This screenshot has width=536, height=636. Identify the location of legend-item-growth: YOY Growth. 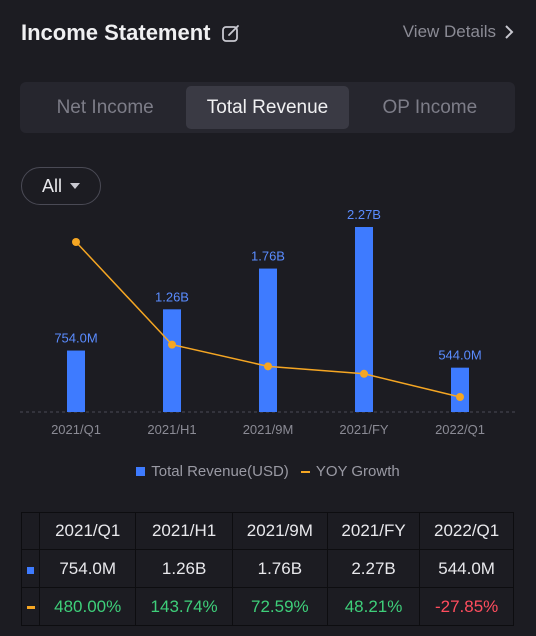
(350, 471).